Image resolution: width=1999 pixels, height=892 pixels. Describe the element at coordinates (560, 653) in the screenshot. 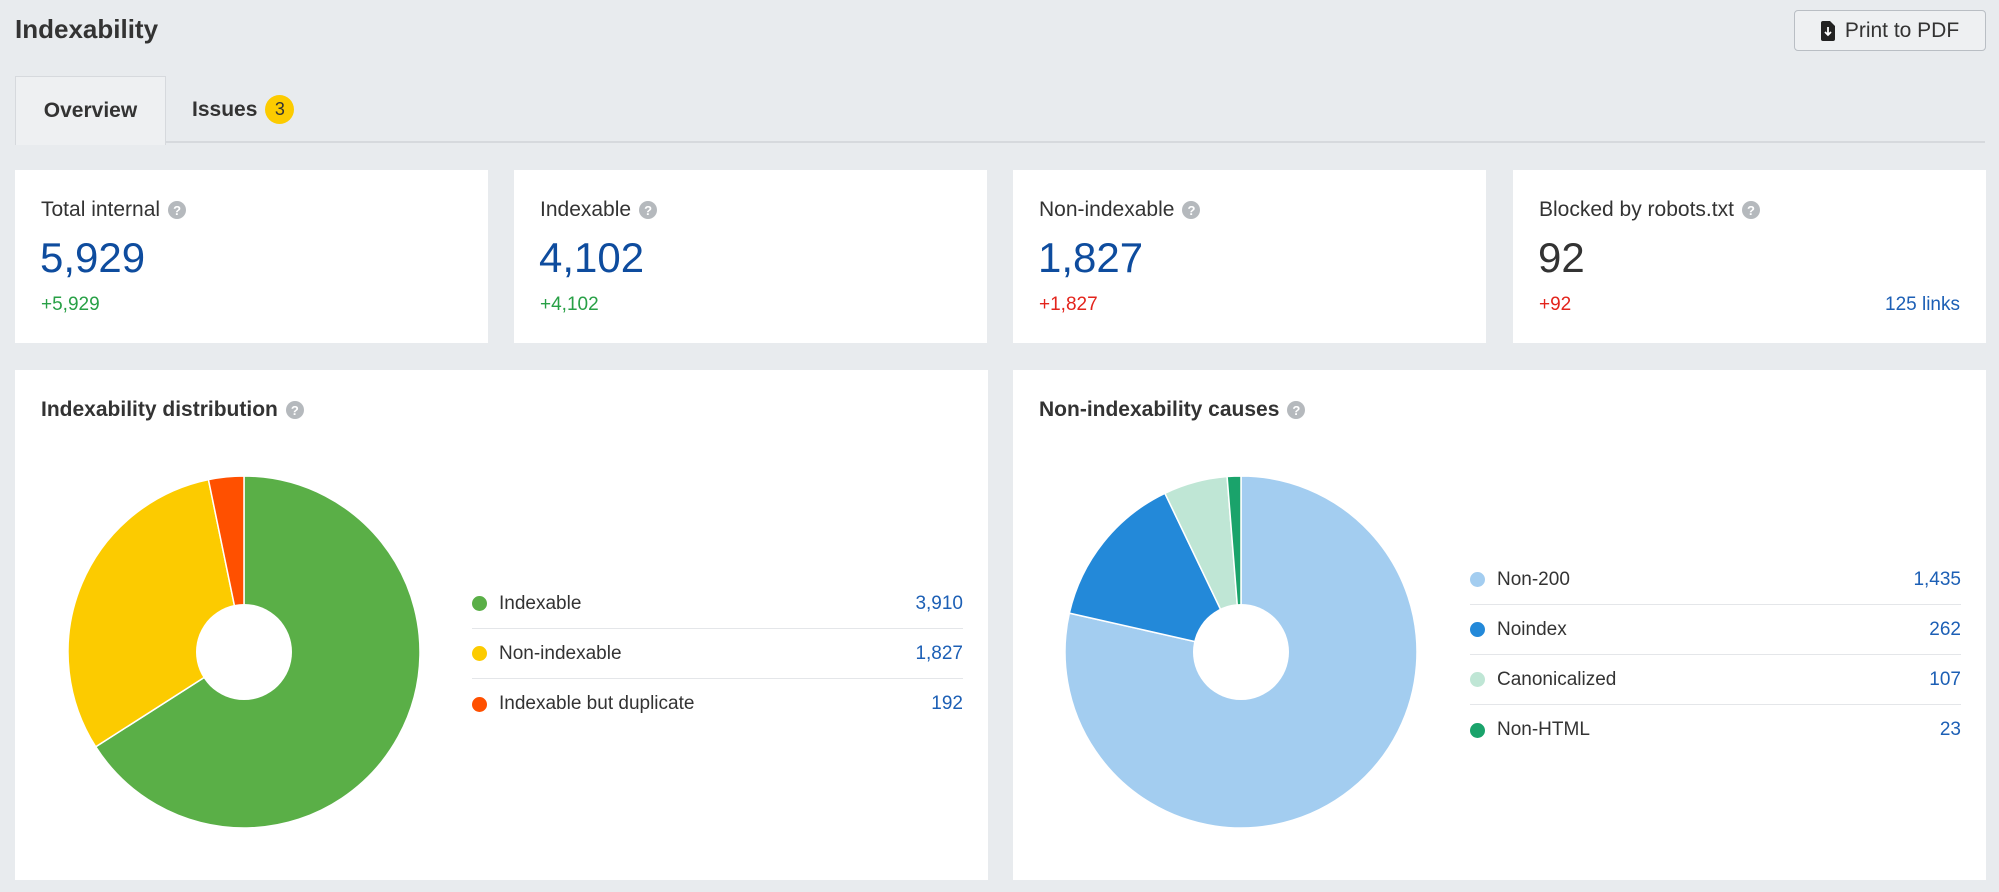

I see `legend-label: Non-indexable` at that location.